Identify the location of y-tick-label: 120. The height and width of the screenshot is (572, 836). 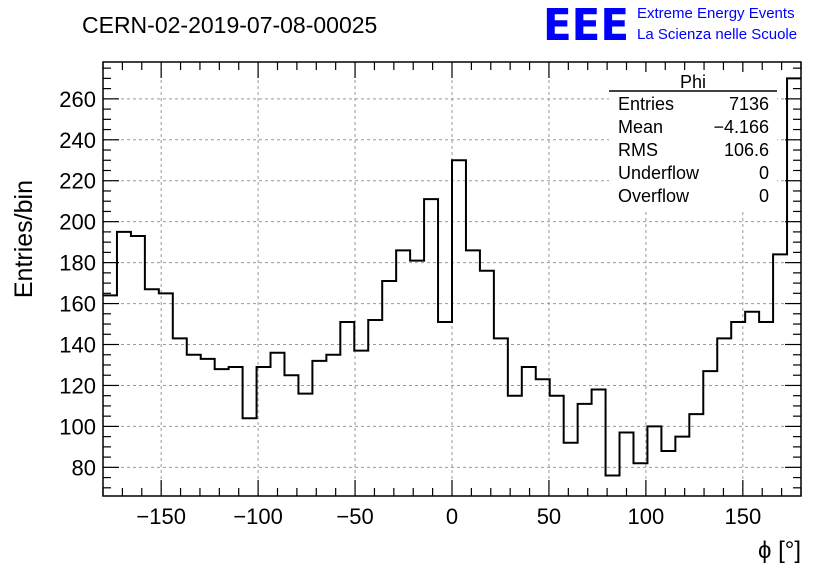
(77, 385).